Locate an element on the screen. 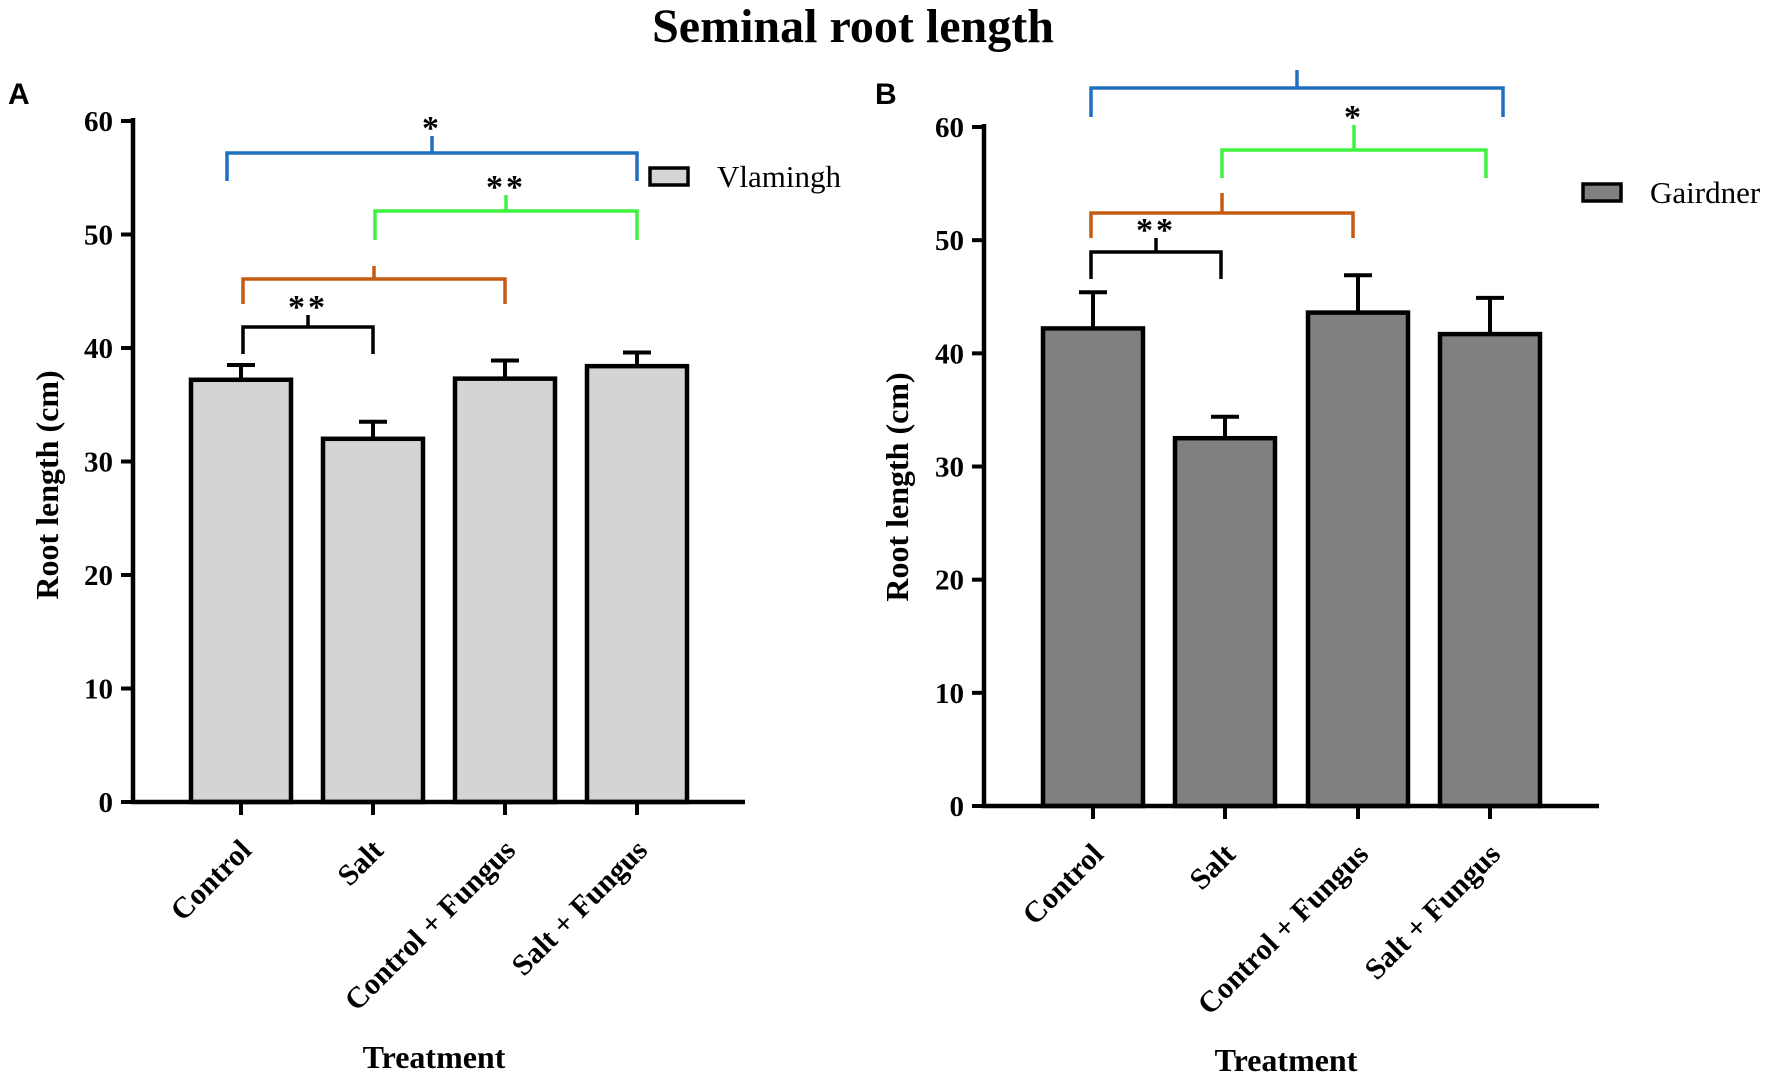 The width and height of the screenshot is (1775, 1079). legend-label: Gairdner is located at coordinates (1705, 192).